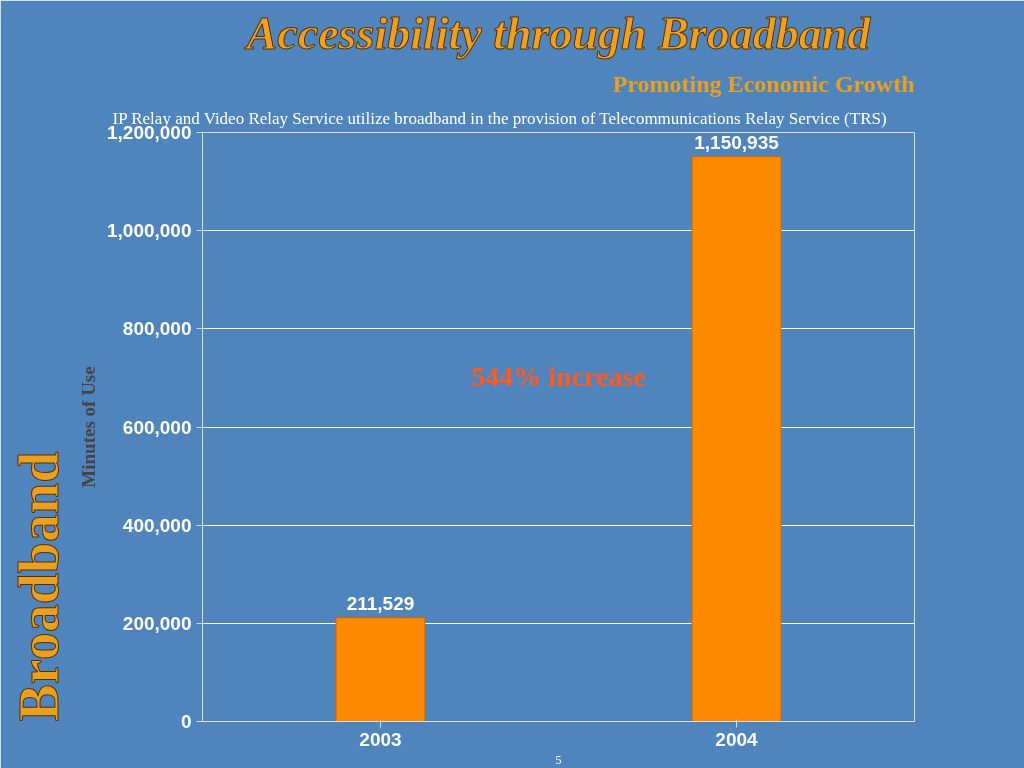 This screenshot has height=768, width=1024. I want to click on annotation: 544% increase, so click(558, 376).